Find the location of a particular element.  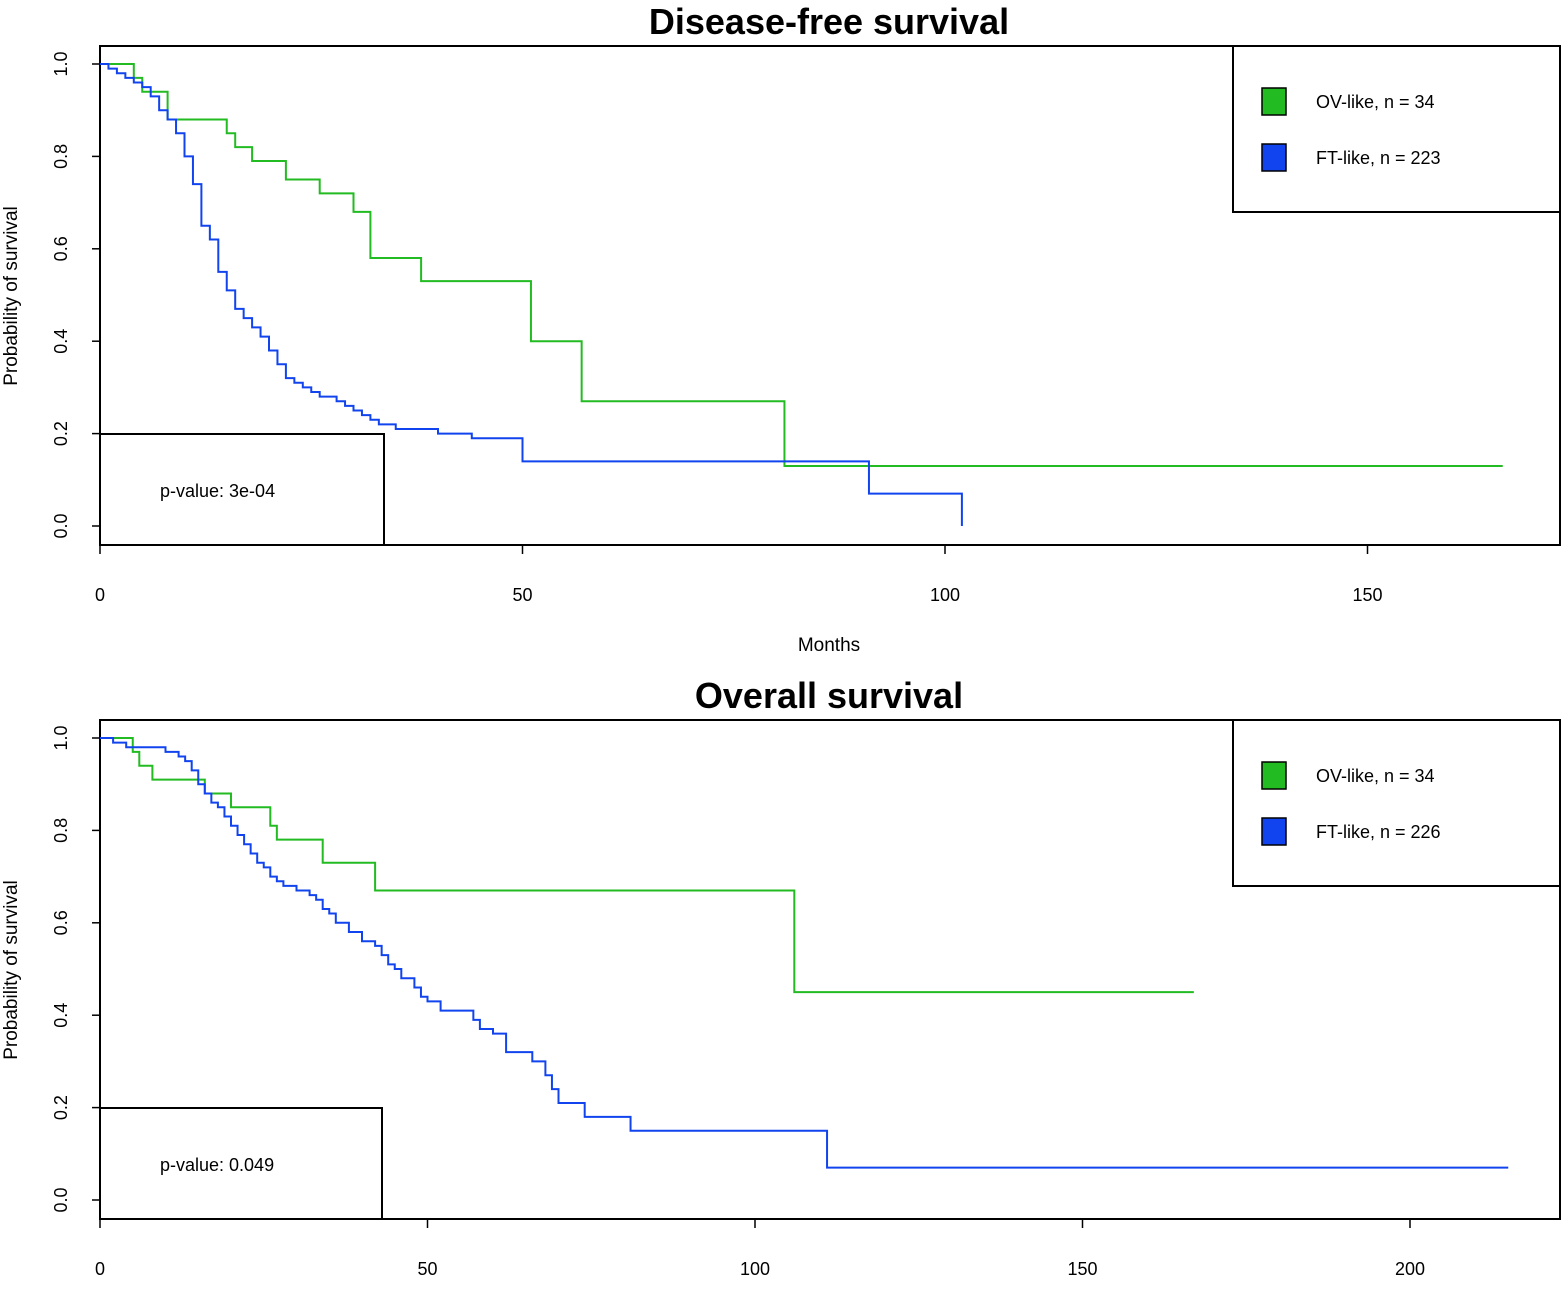

chart-title: Disease-free survival is located at coordinates (829, 21).